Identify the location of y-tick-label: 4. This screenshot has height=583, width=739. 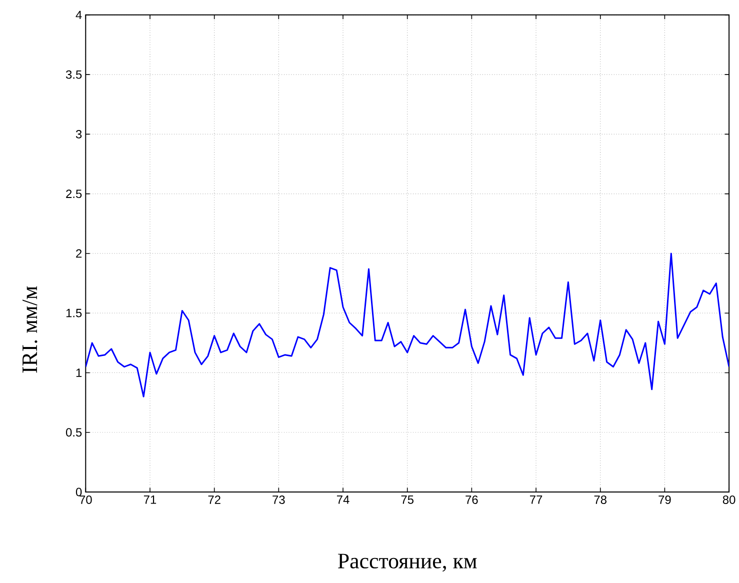
(79, 15).